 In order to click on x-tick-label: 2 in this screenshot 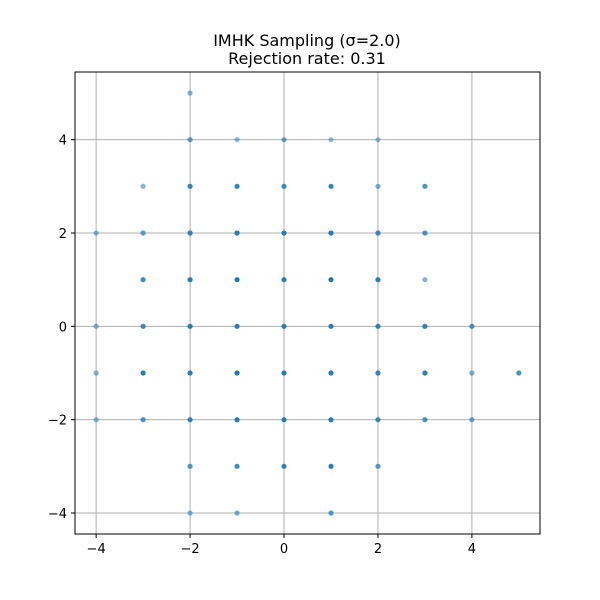, I will do `click(378, 549)`.